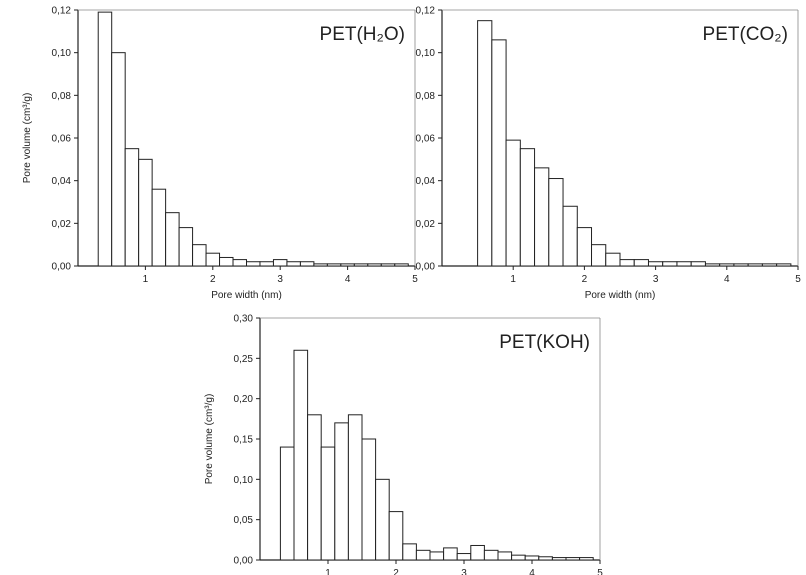  What do you see at coordinates (244, 319) in the screenshot?
I see `y-tick-label: 0,30` at bounding box center [244, 319].